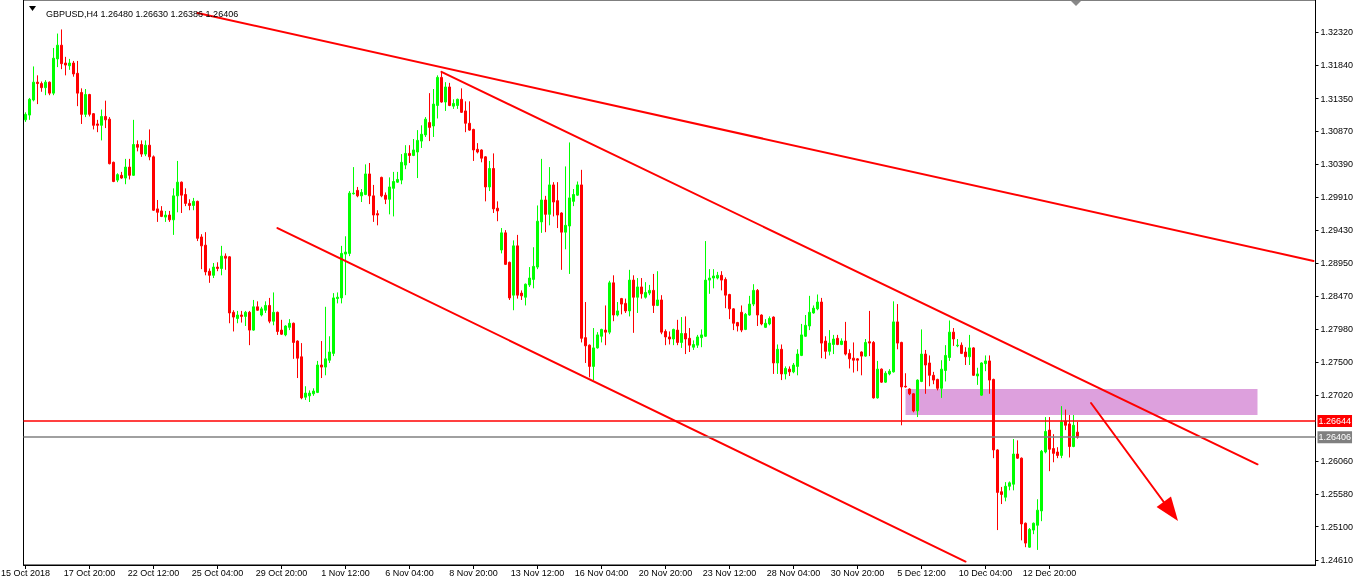  Describe the element at coordinates (1337, 164) in the screenshot. I see `y-tick-label: 1.30390` at that location.